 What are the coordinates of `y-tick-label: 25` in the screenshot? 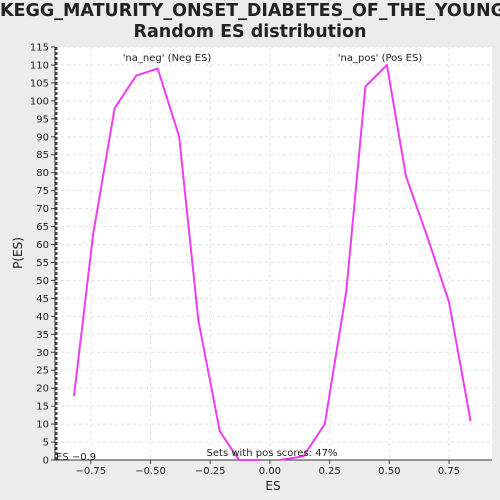 It's located at (42, 371).